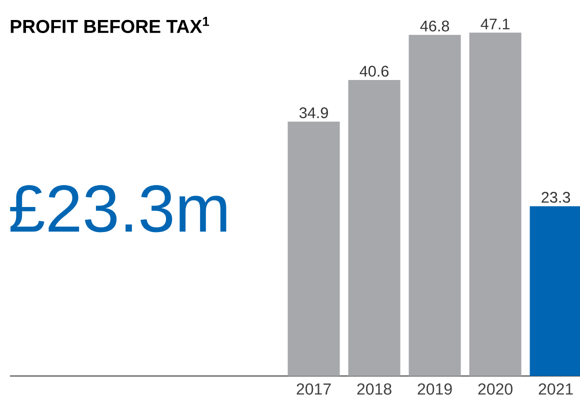 This screenshot has height=406, width=580. I want to click on x-tick-label: 2019, so click(435, 389).